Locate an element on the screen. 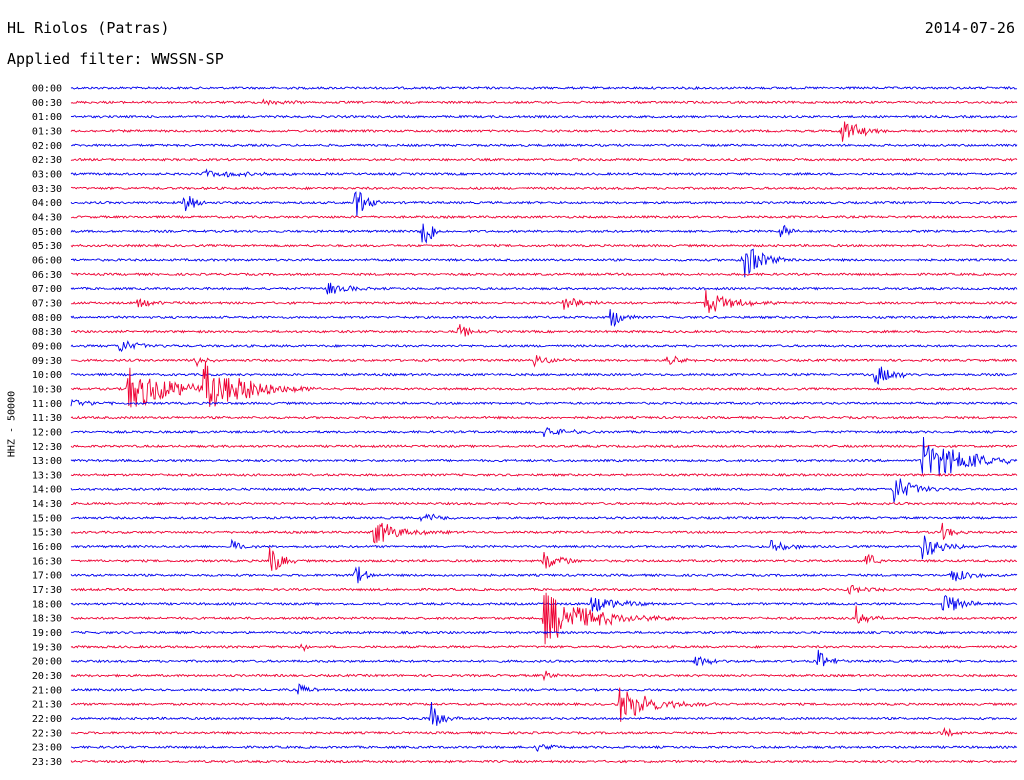 The height and width of the screenshot is (780, 1024). time-label: 21:30 is located at coordinates (47, 705).